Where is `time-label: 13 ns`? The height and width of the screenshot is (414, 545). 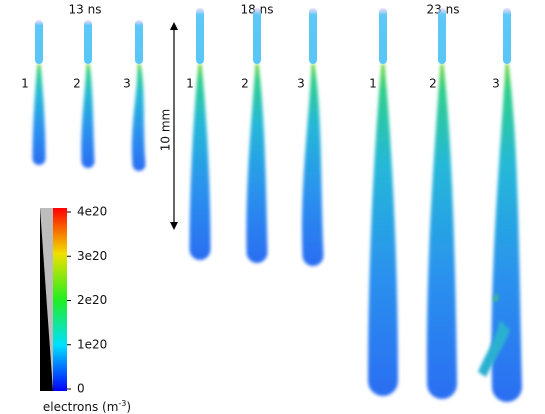
time-label: 13 ns is located at coordinates (85, 10).